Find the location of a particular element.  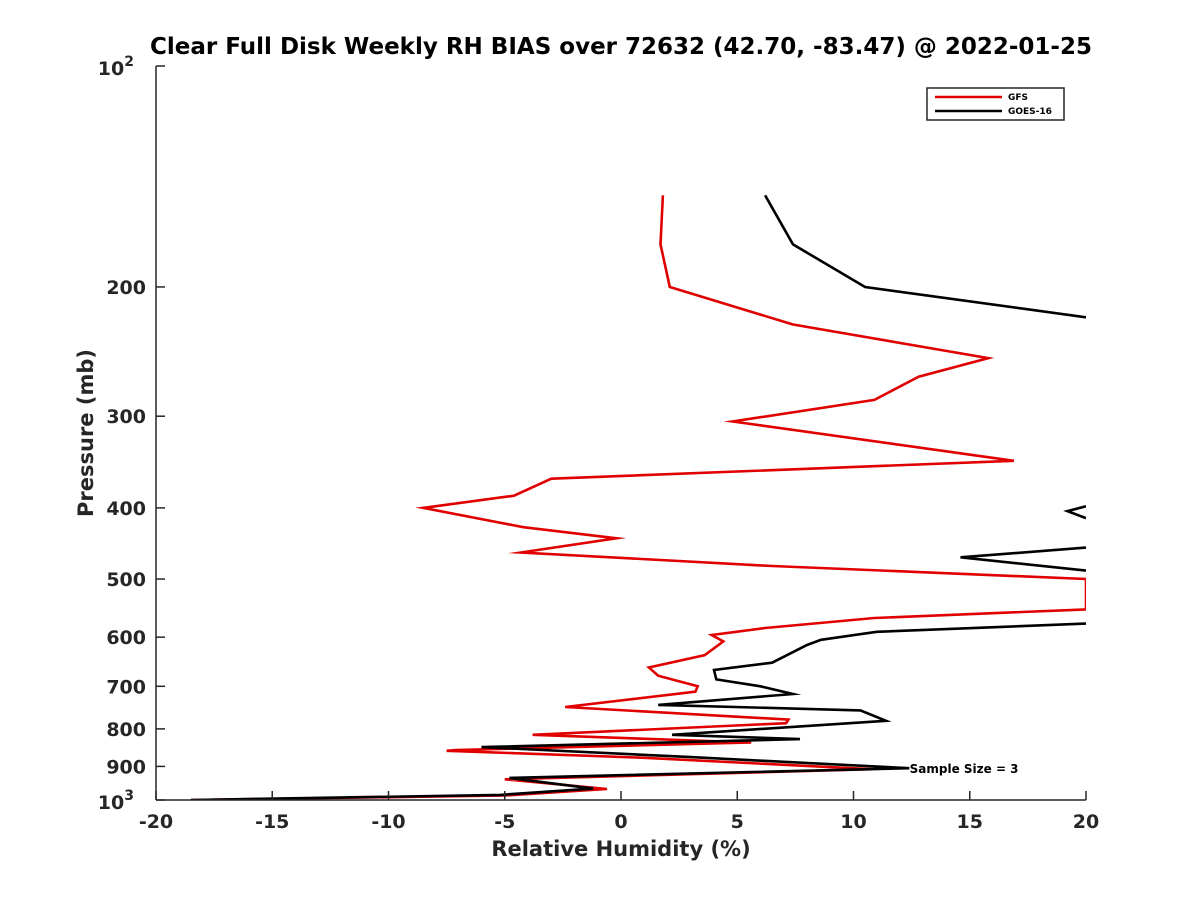

y-tick-label: 900 is located at coordinates (126, 767).